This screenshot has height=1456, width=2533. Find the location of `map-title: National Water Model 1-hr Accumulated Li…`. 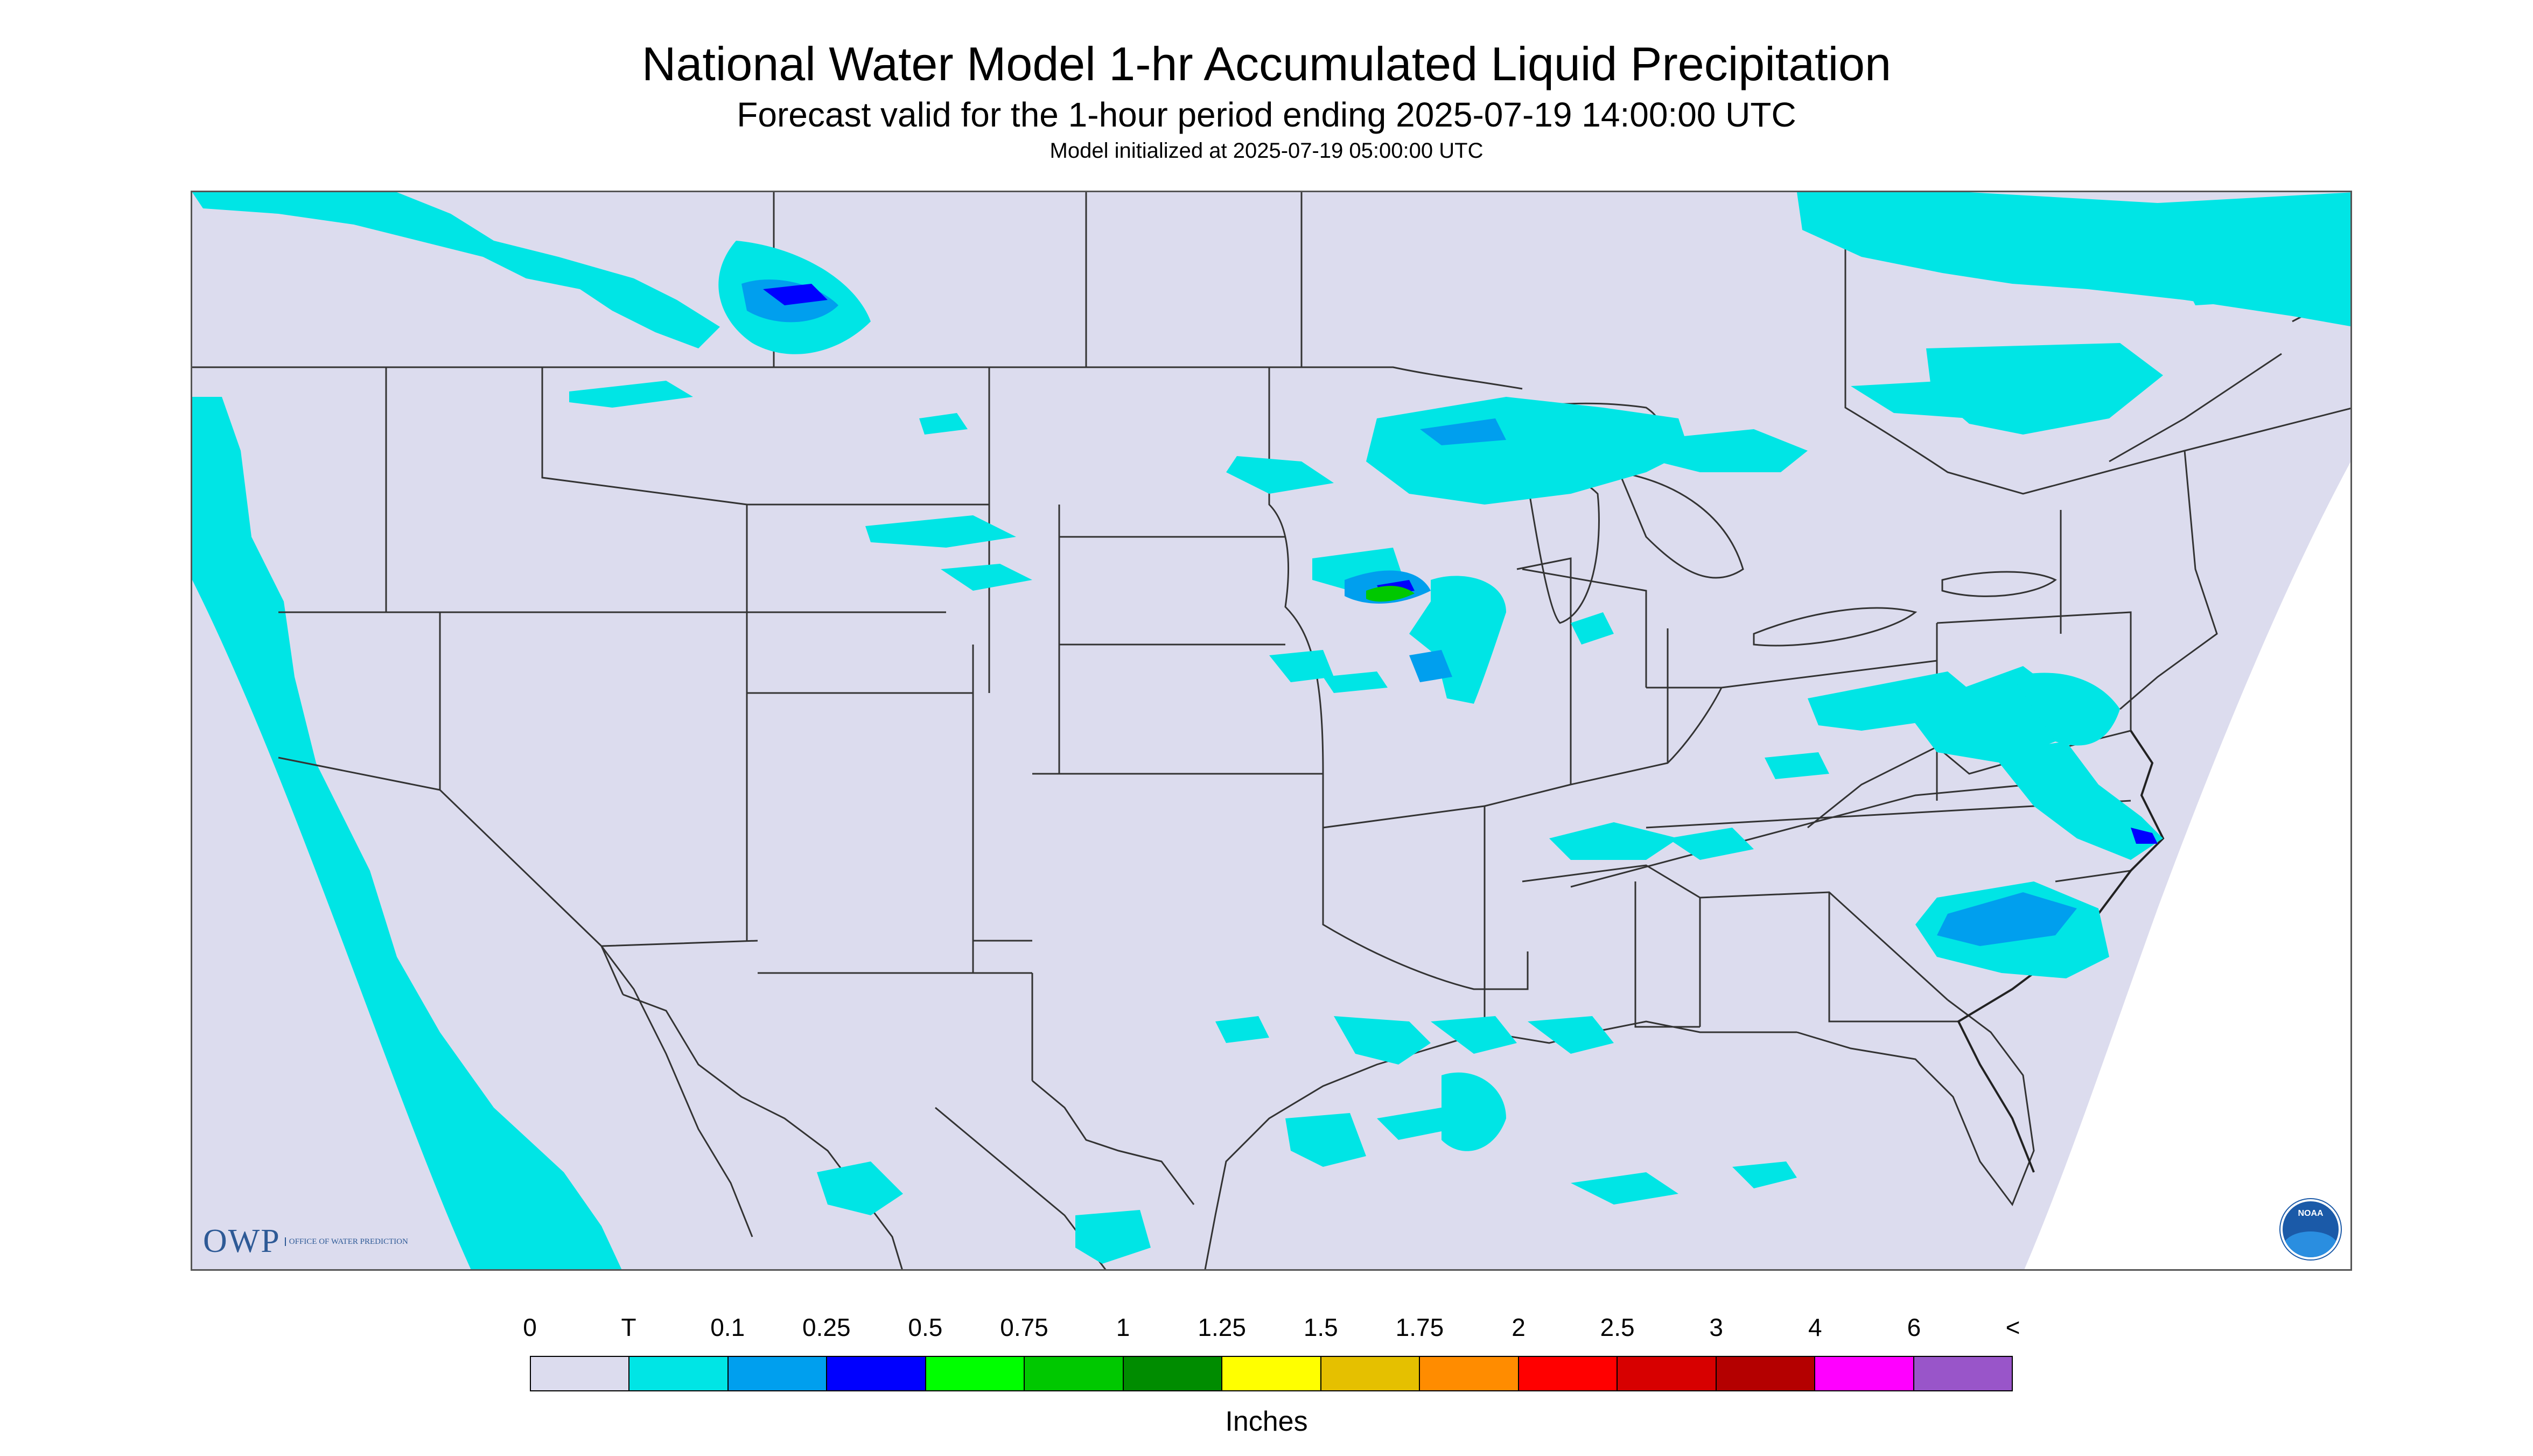

map-title: National Water Model 1-hr Accumulated Li… is located at coordinates (1266, 63).